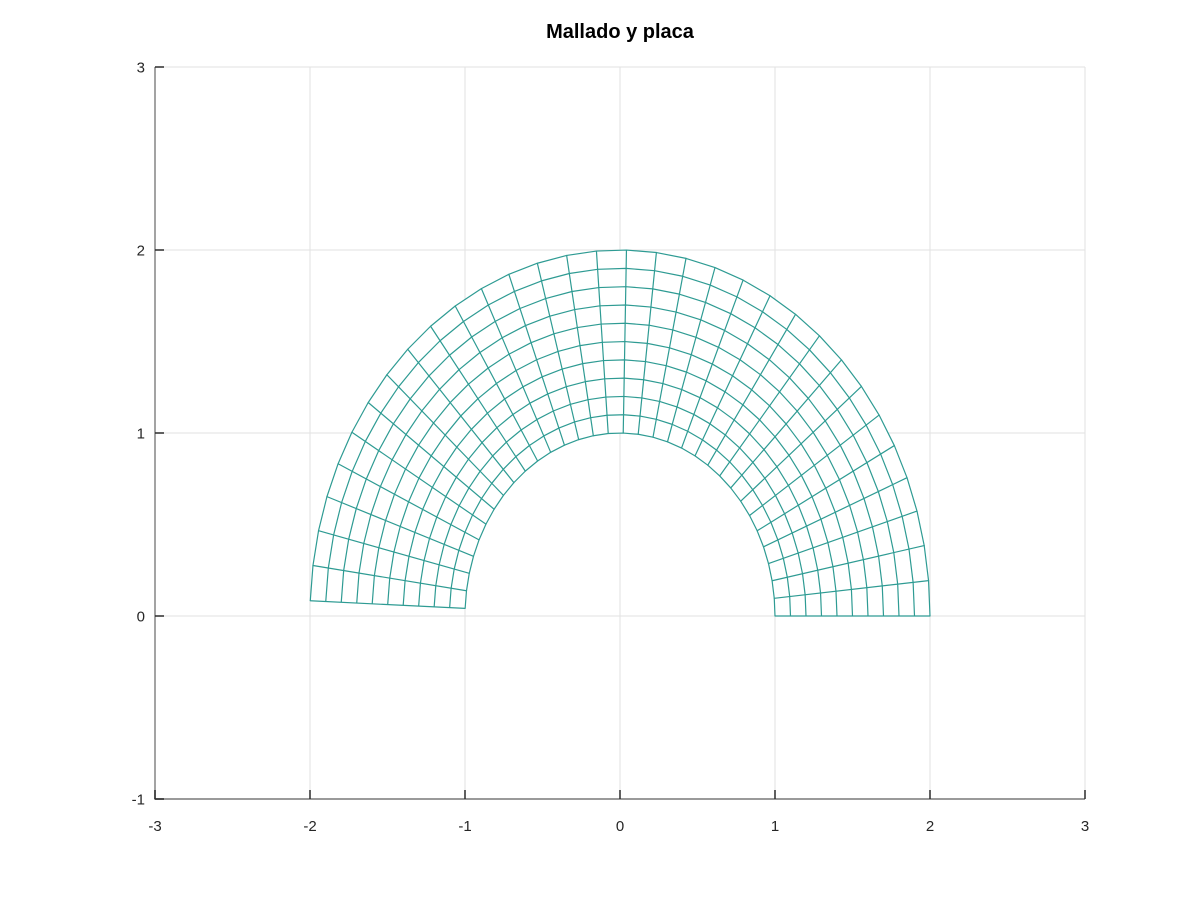  What do you see at coordinates (620, 32) in the screenshot?
I see `plot-title: Mallado y placa` at bounding box center [620, 32].